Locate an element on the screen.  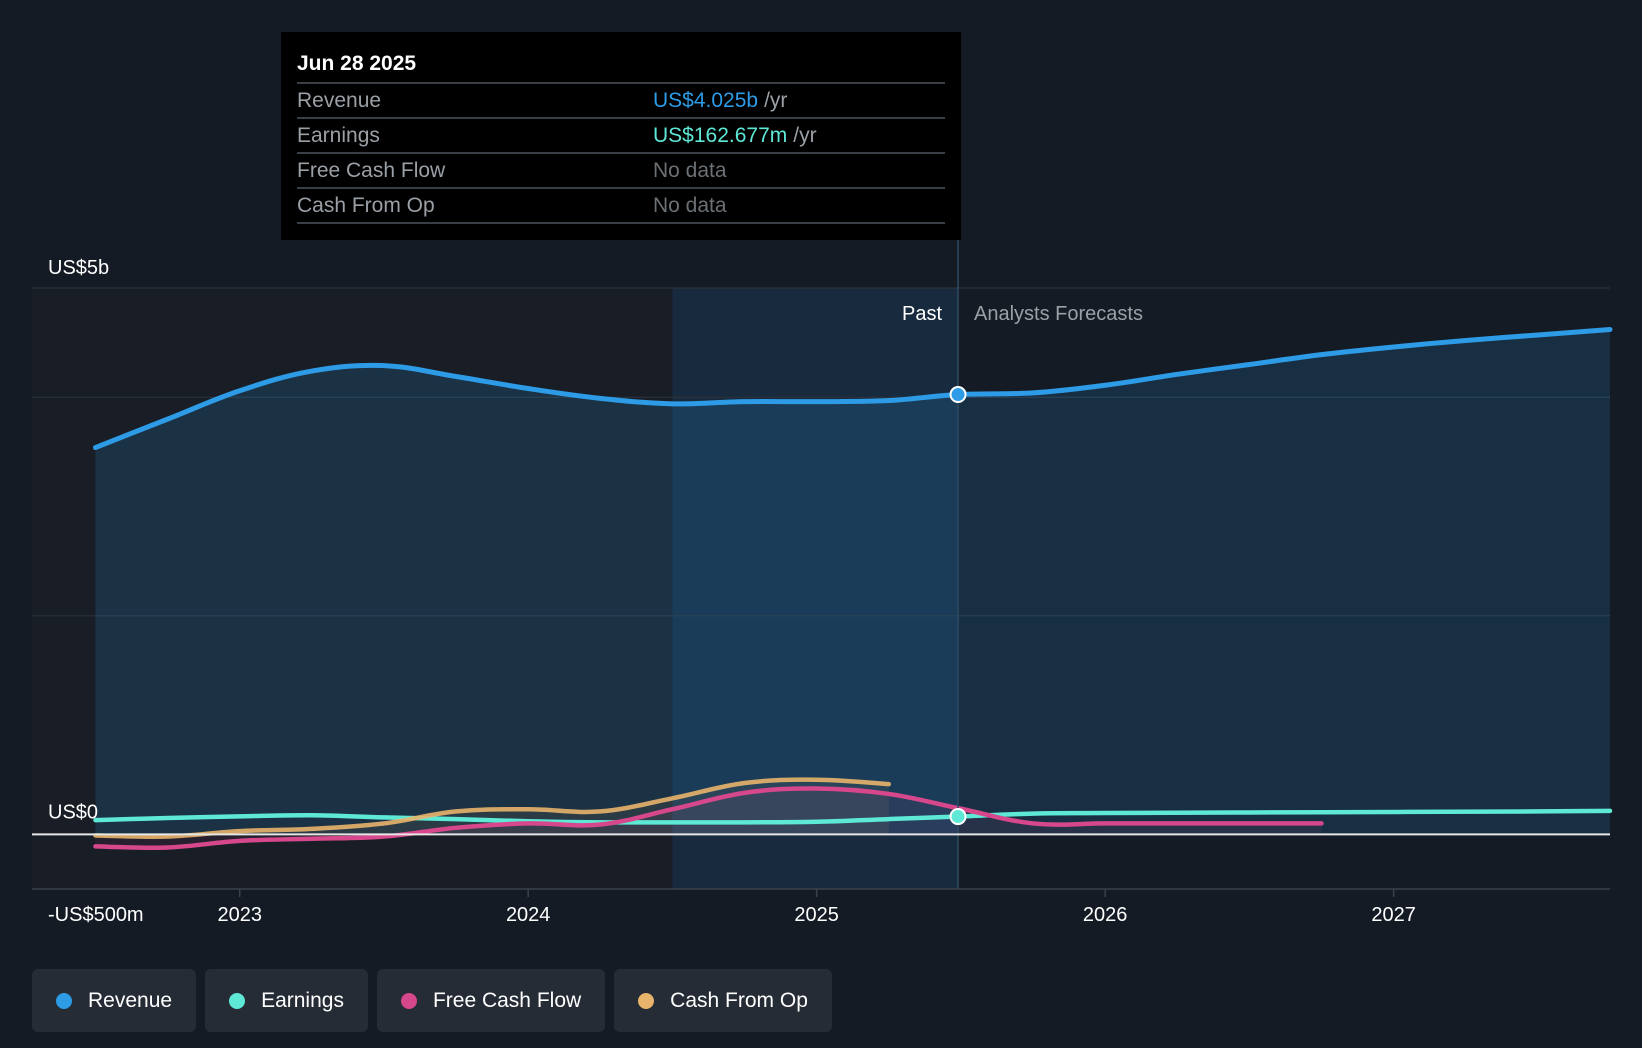
tooltip-date: Jun 28 2025 is located at coordinates (621, 65).